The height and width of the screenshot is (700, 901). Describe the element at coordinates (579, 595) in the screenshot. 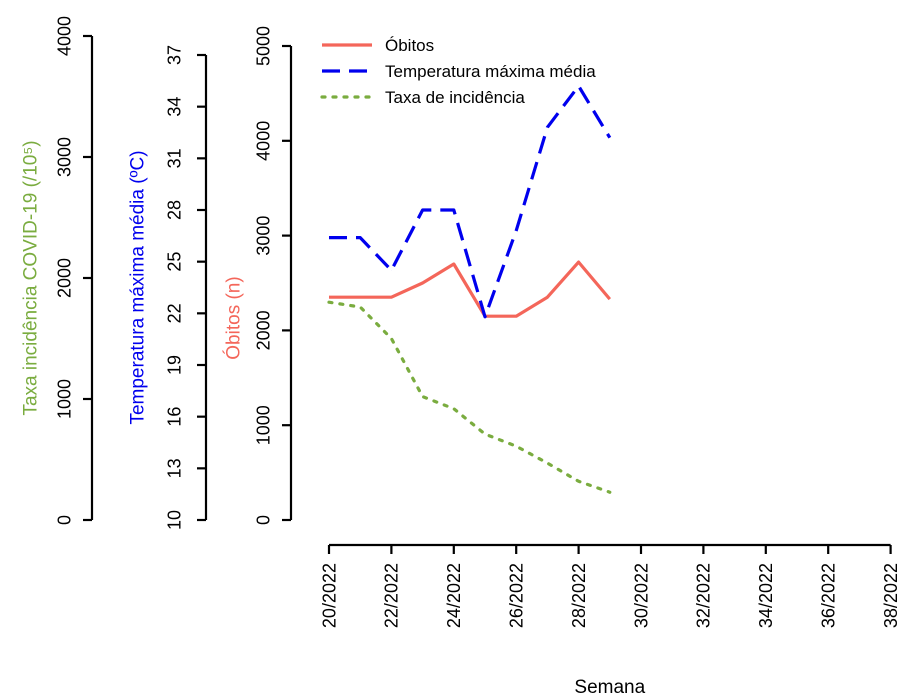

I see `x-tick-label: 28/2022` at that location.